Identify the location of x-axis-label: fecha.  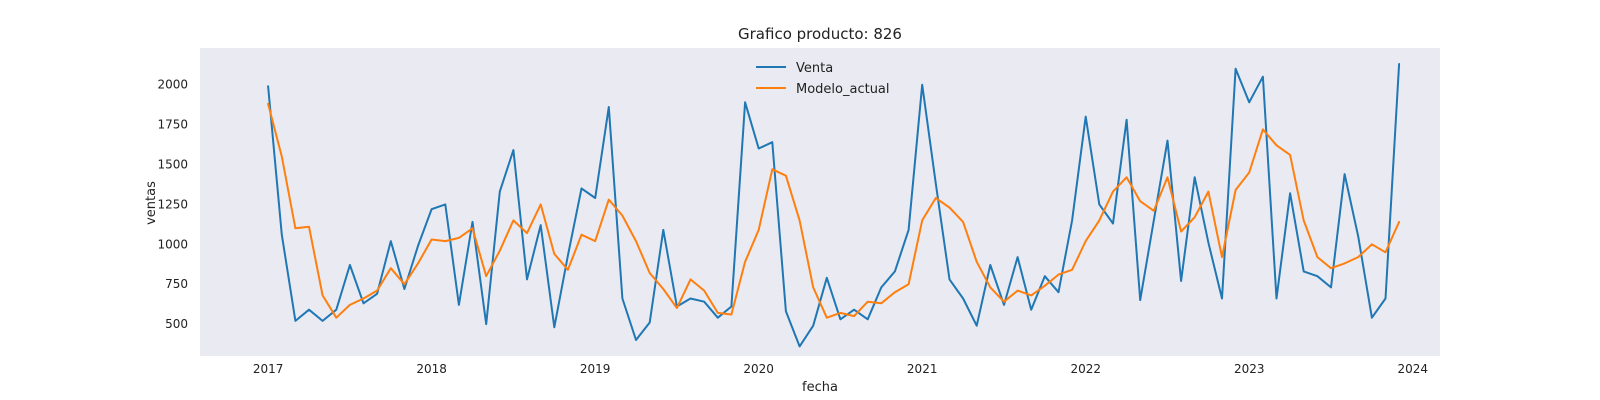
(820, 387).